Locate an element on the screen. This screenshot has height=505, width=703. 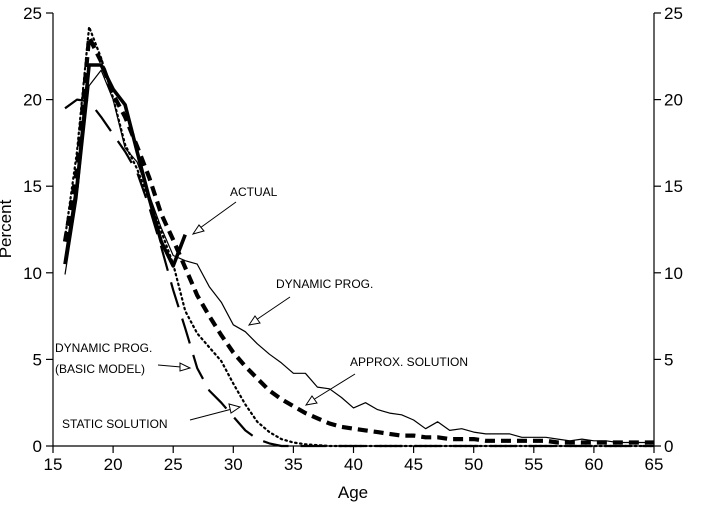
x-tick-label: 20 is located at coordinates (113, 464).